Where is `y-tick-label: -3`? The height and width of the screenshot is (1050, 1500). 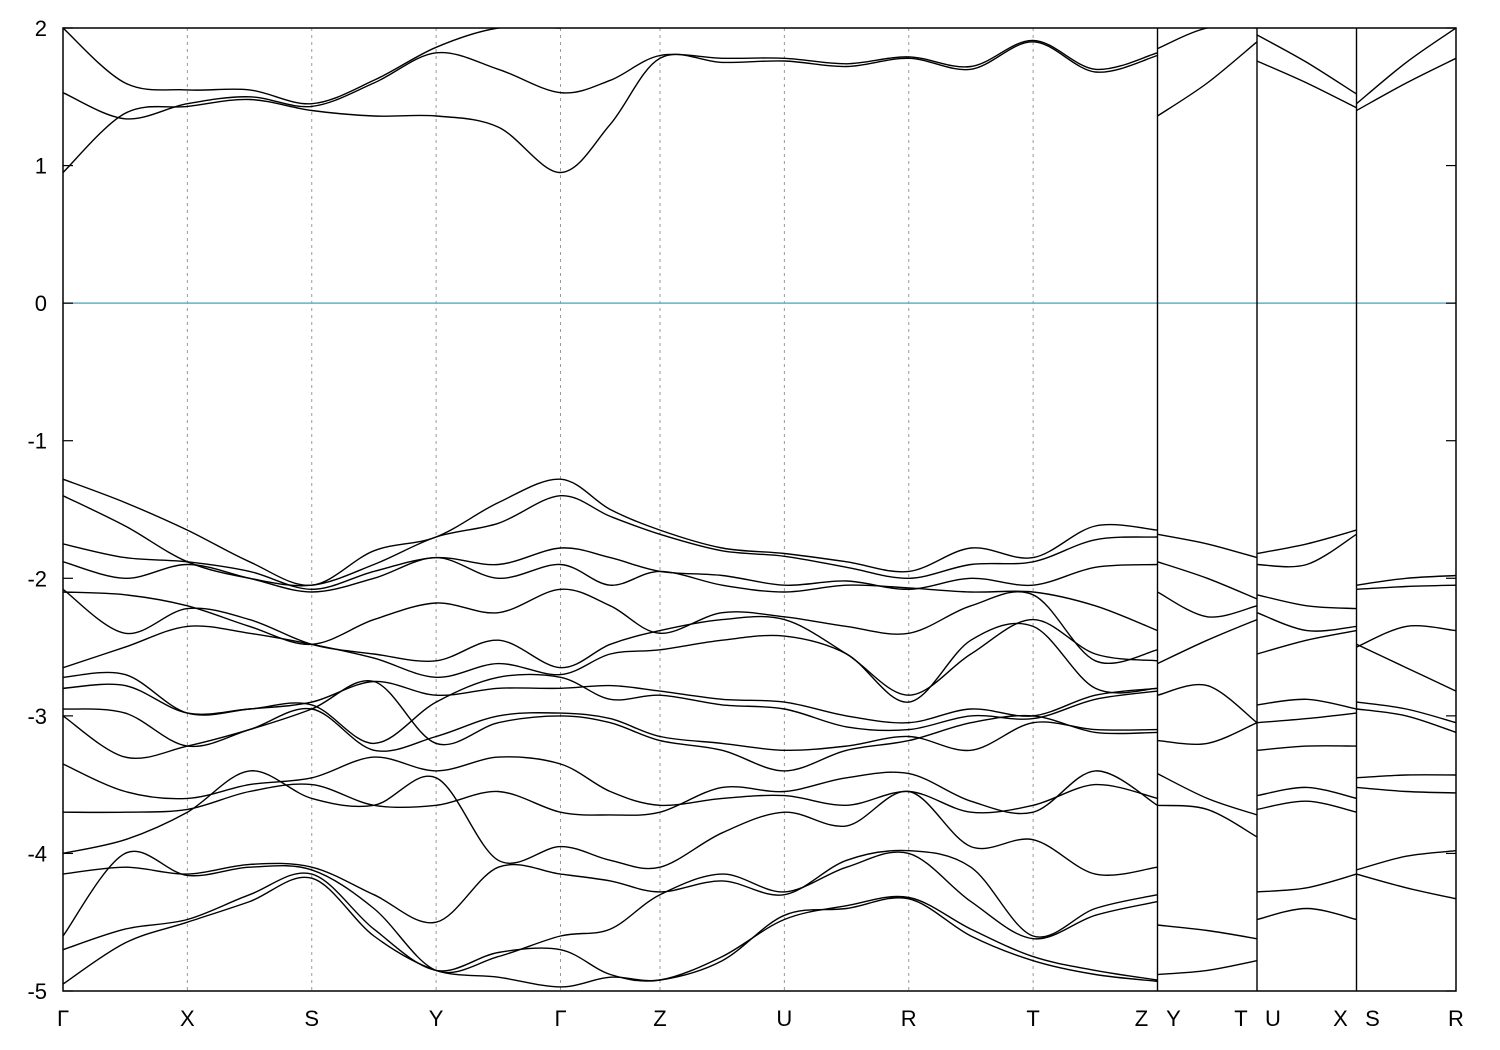
y-tick-label: -3 is located at coordinates (37, 716).